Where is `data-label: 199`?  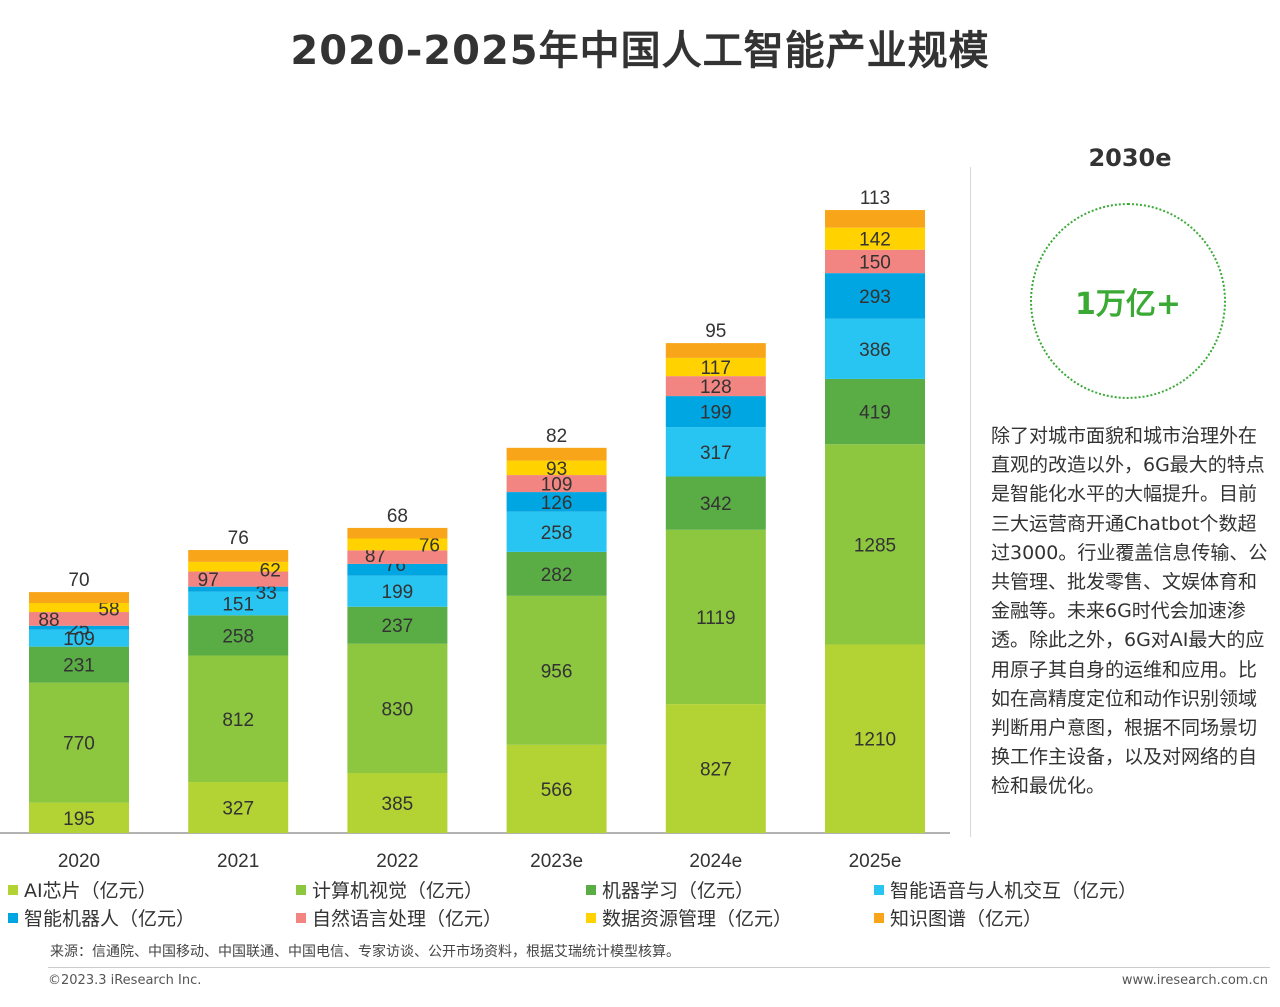 data-label: 199 is located at coordinates (716, 413).